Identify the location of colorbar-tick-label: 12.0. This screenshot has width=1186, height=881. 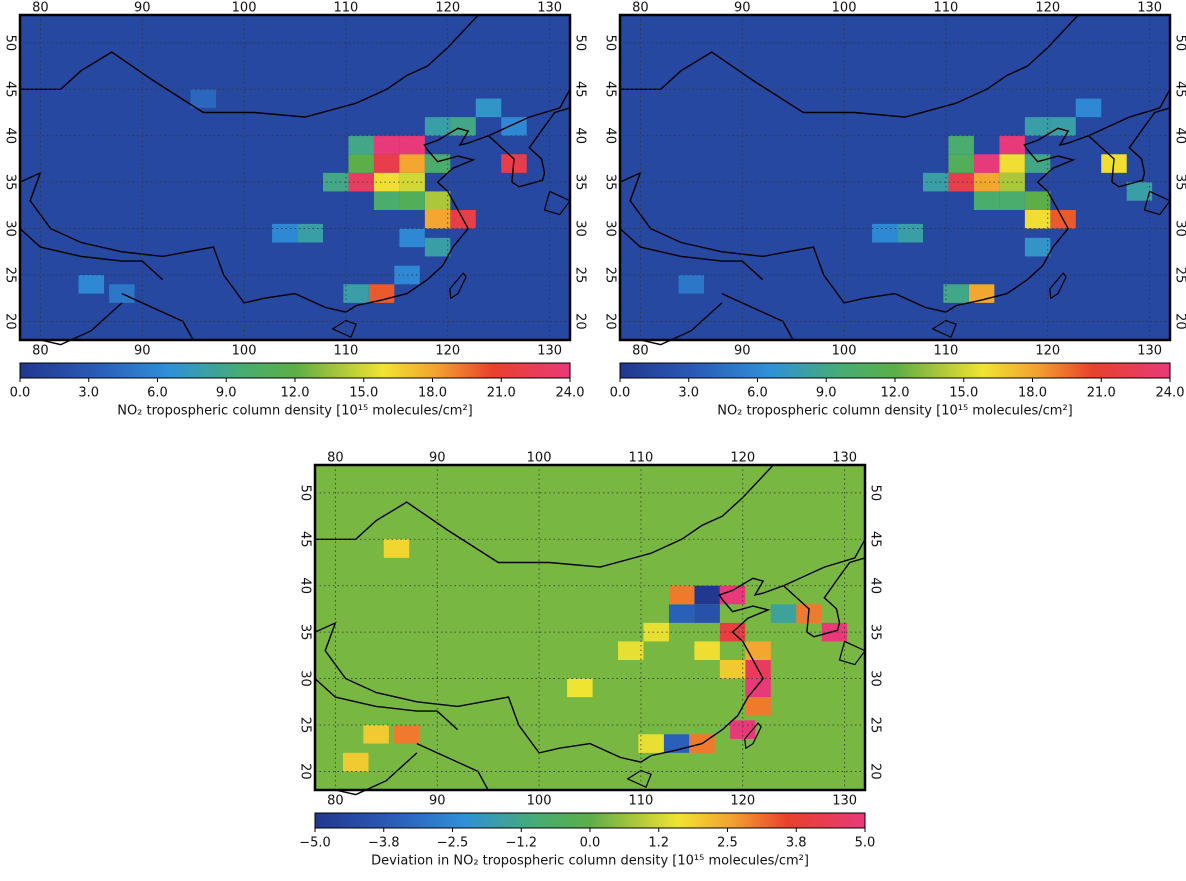
(895, 393).